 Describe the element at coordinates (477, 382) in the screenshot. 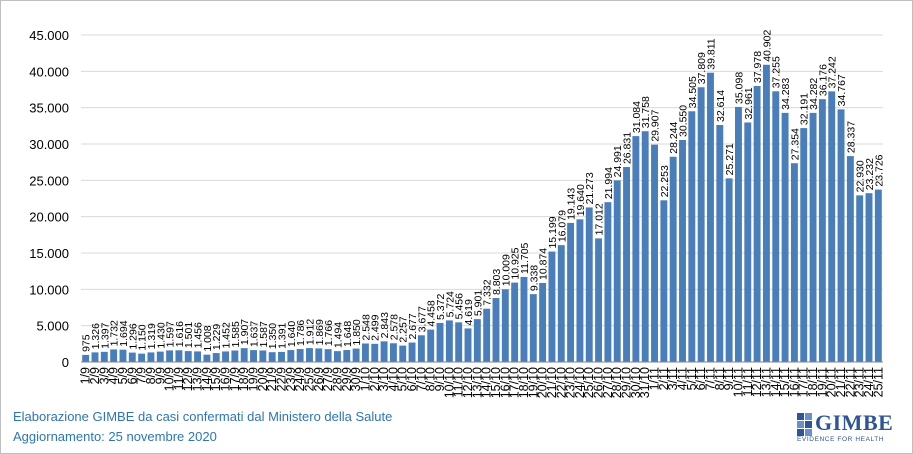

I see `x-tick-label: 13/10` at that location.